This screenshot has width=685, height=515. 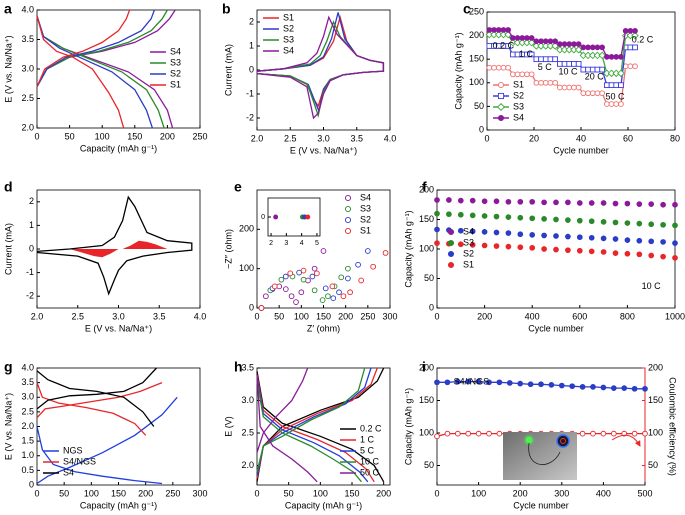 What do you see at coordinates (365, 219) in the screenshot?
I see `legend-label: S2` at bounding box center [365, 219].